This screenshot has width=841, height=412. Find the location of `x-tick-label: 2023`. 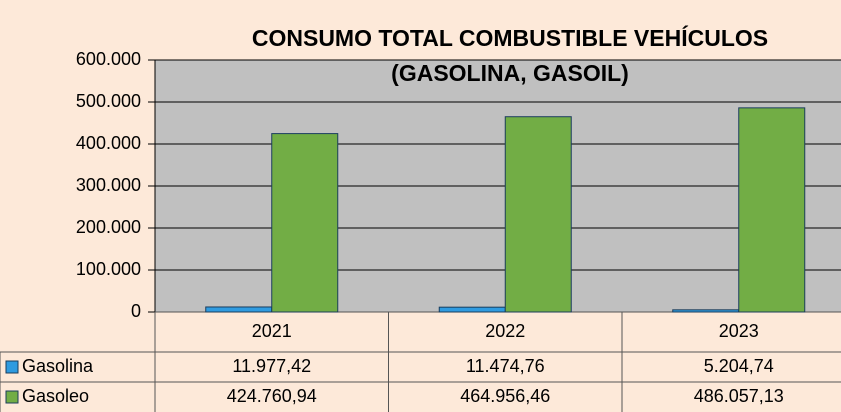

x-tick-label: 2023 is located at coordinates (739, 331).